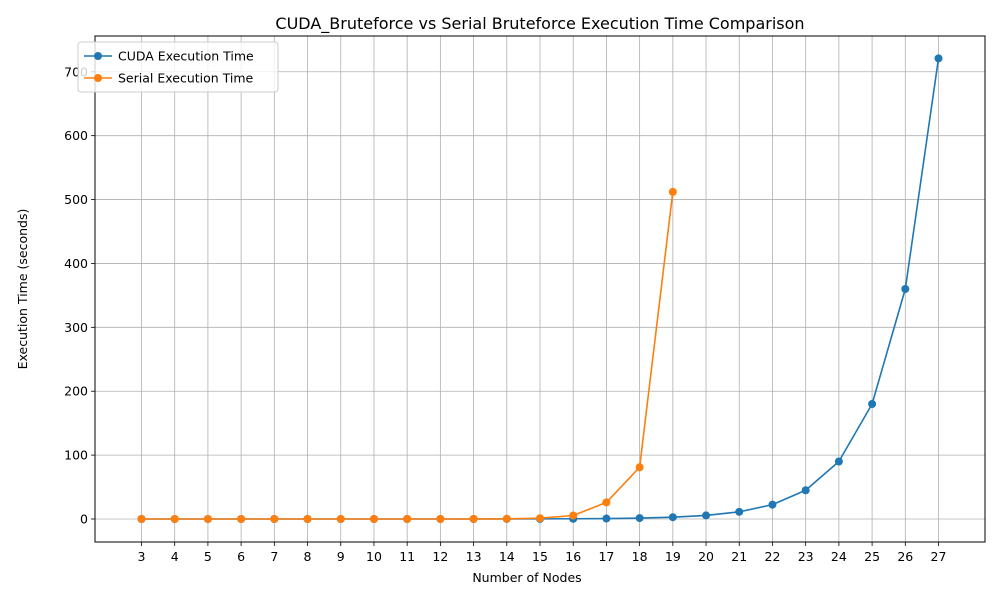  What do you see at coordinates (773, 556) in the screenshot?
I see `x-tick-label: 22` at bounding box center [773, 556].